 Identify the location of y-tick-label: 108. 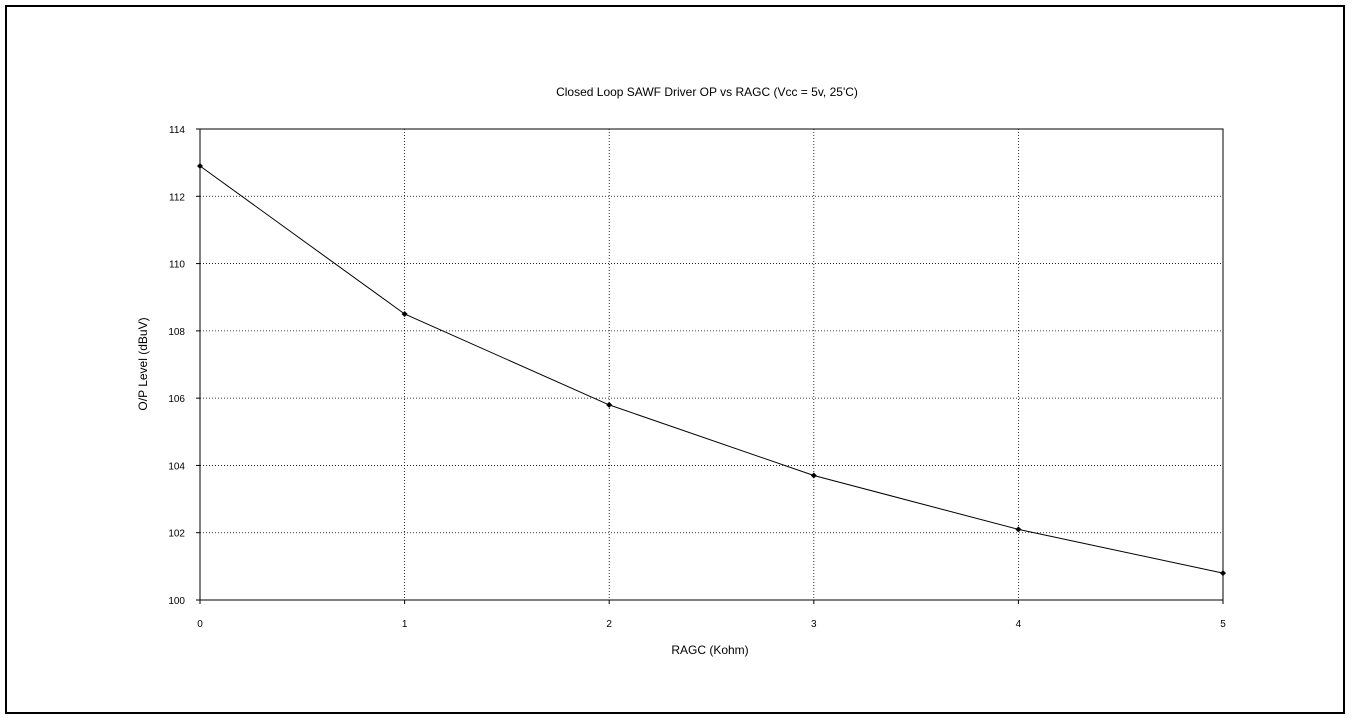
(176, 332).